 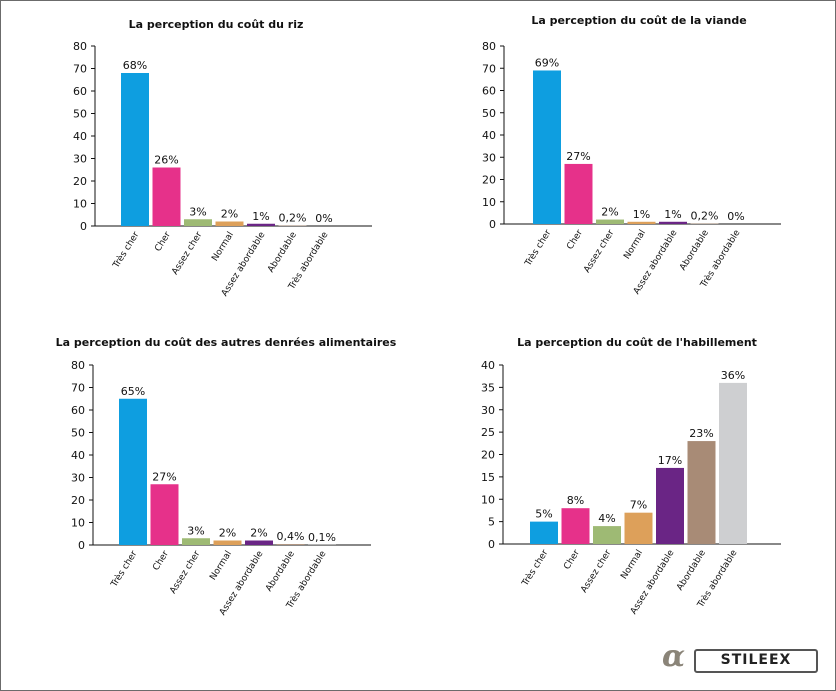 What do you see at coordinates (670, 460) in the screenshot?
I see `data-label: 17%` at bounding box center [670, 460].